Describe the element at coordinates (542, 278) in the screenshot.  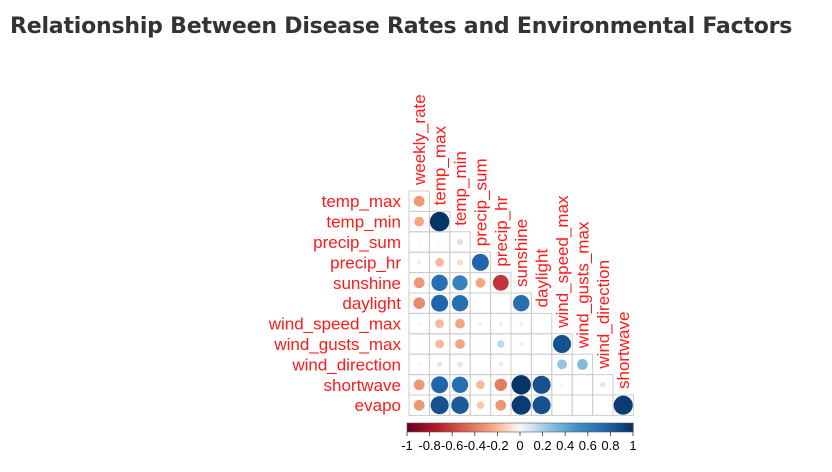
I see `column-label: daylight` at that location.